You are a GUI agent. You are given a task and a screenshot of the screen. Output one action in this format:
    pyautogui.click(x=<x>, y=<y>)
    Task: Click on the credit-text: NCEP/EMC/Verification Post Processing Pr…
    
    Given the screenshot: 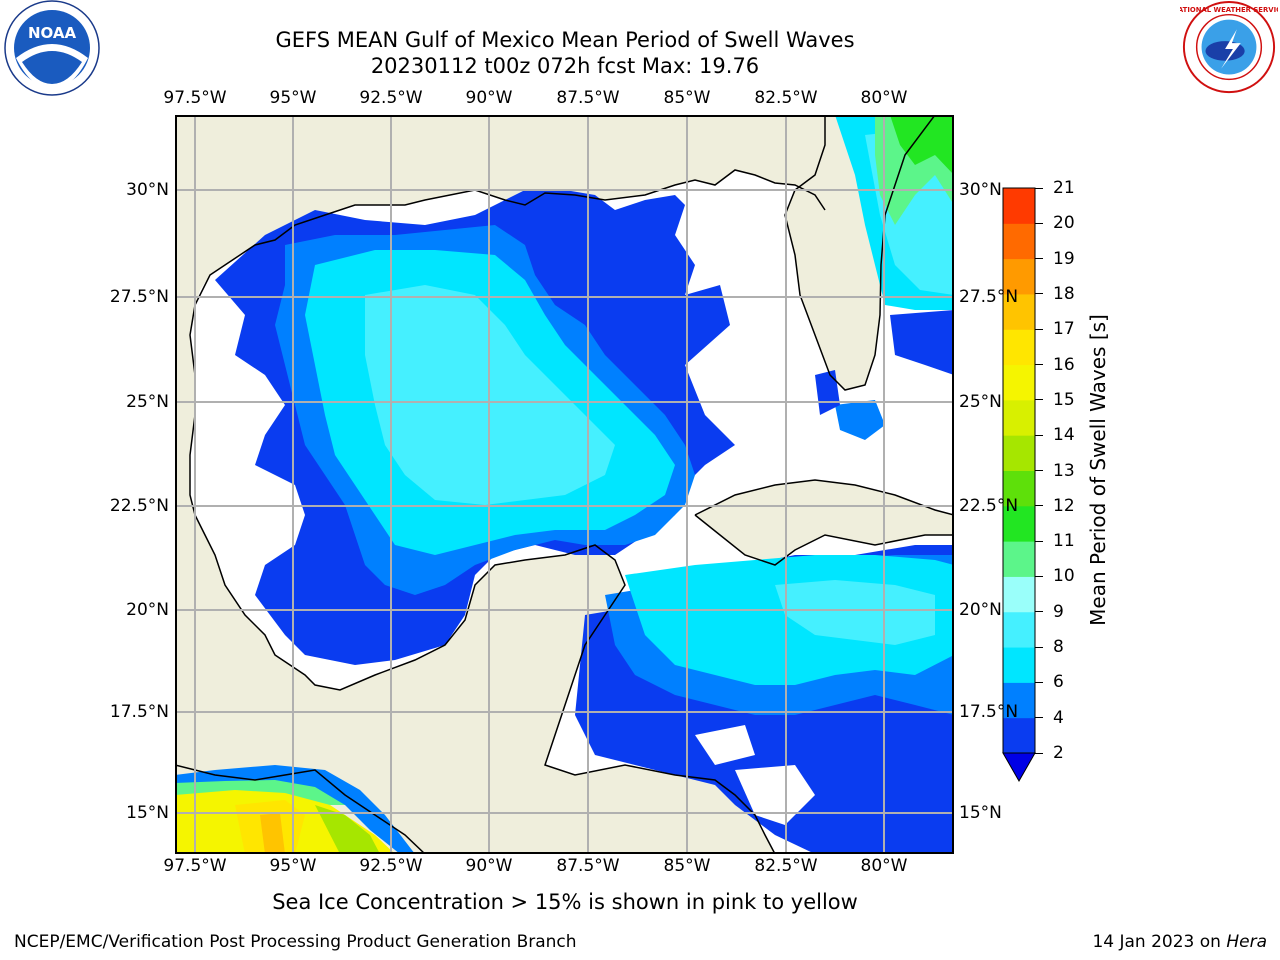 What is the action you would take?
    pyautogui.click(x=295, y=942)
    